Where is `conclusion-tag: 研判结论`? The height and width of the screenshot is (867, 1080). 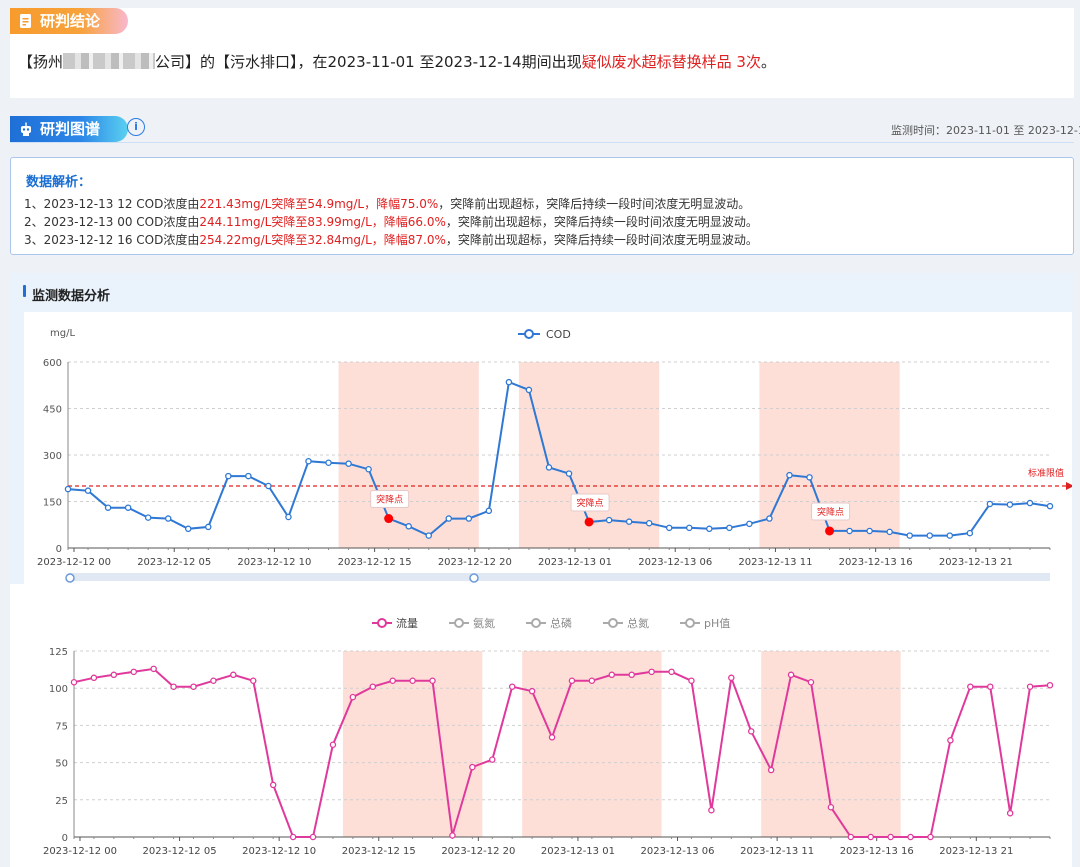 conclusion-tag: 研判结论 is located at coordinates (69, 21).